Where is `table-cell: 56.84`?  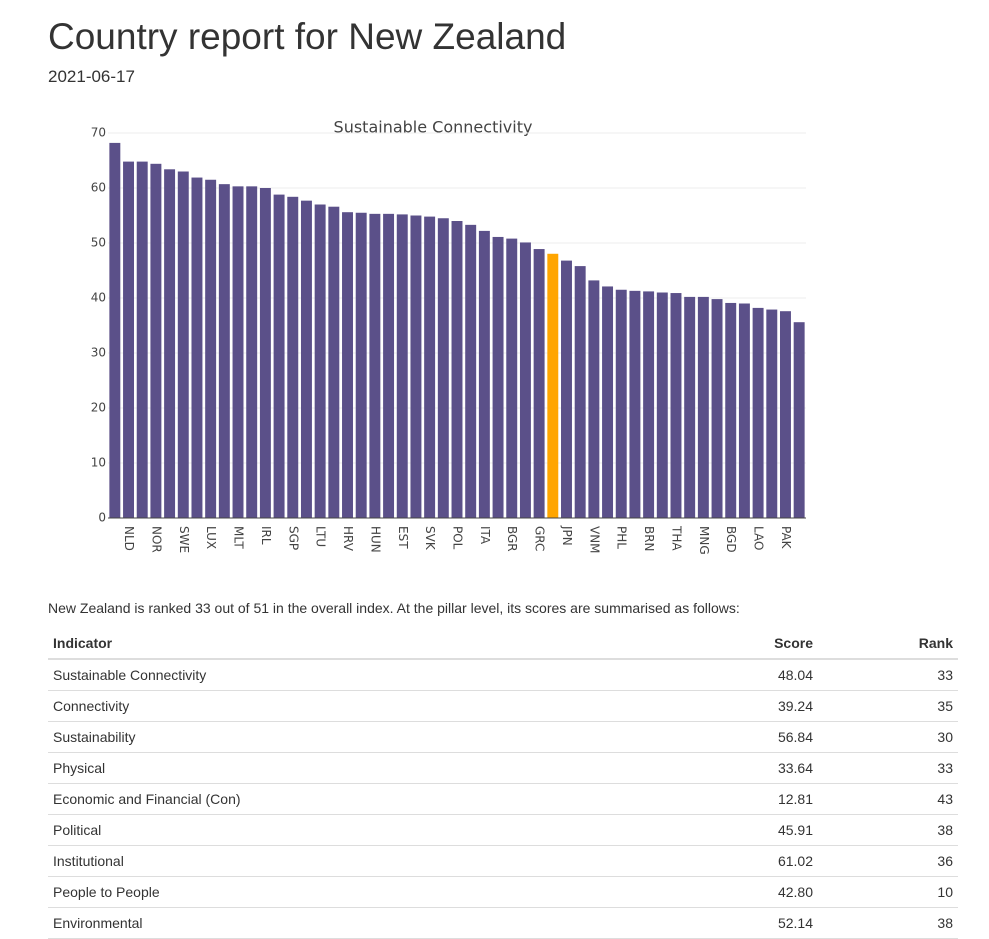 table-cell: 56.84 is located at coordinates (733, 737).